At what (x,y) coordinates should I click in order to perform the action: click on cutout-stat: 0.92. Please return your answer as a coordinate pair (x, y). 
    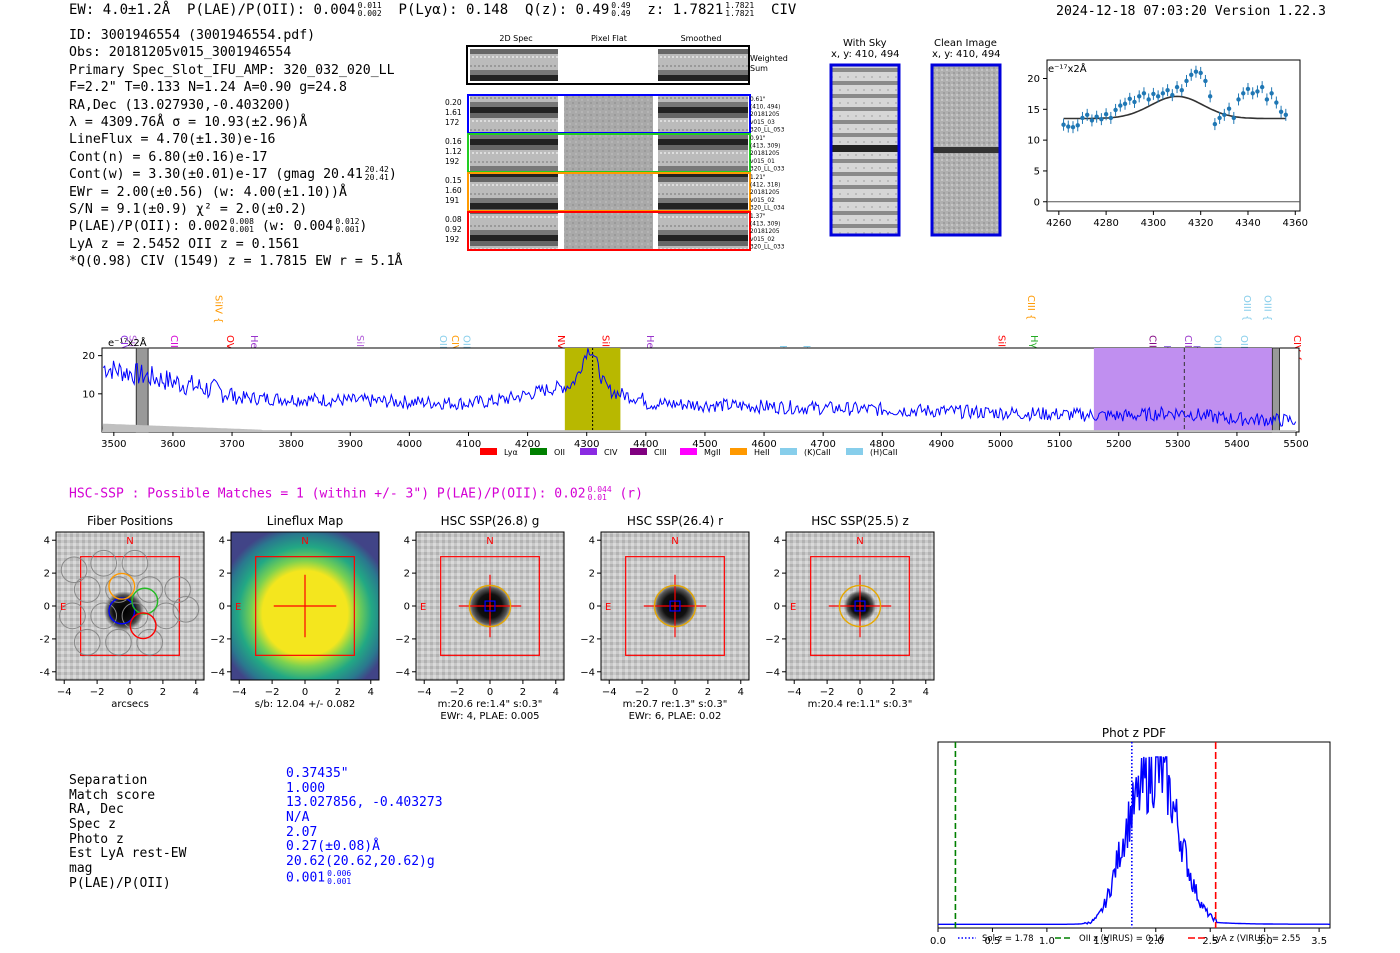
    Looking at the image, I should click on (453, 229).